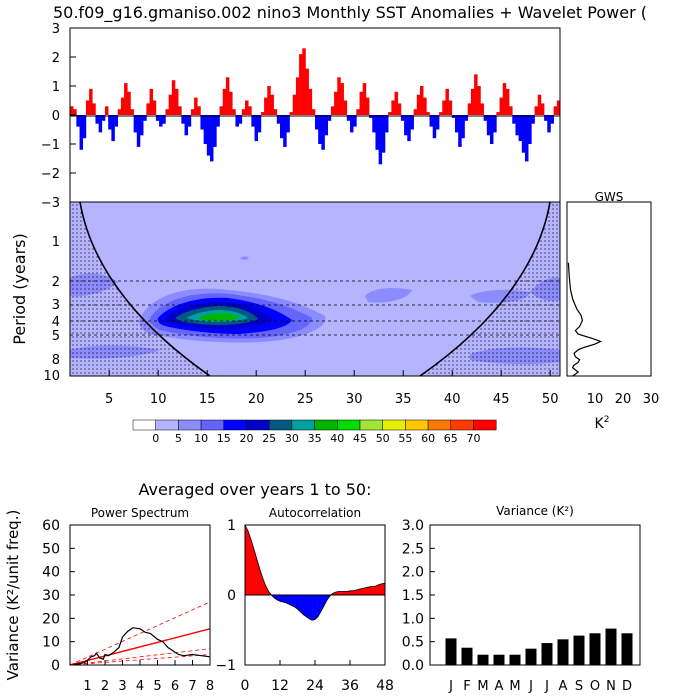 The image size is (700, 700). I want to click on timeseries-marks, so click(315, 106).